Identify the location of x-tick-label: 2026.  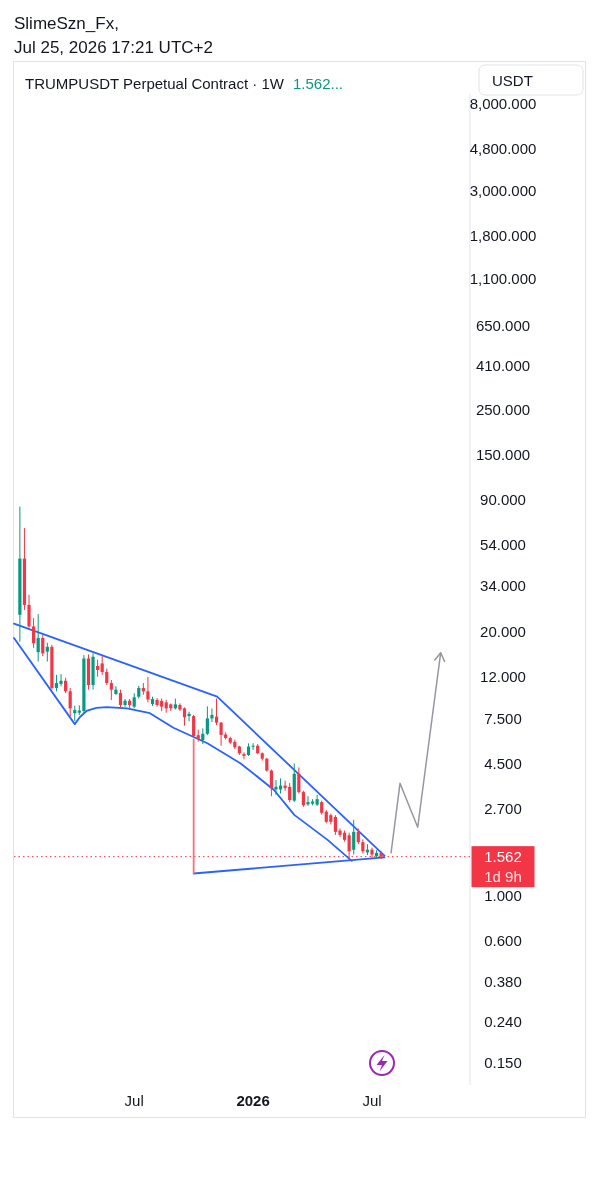
(253, 1100).